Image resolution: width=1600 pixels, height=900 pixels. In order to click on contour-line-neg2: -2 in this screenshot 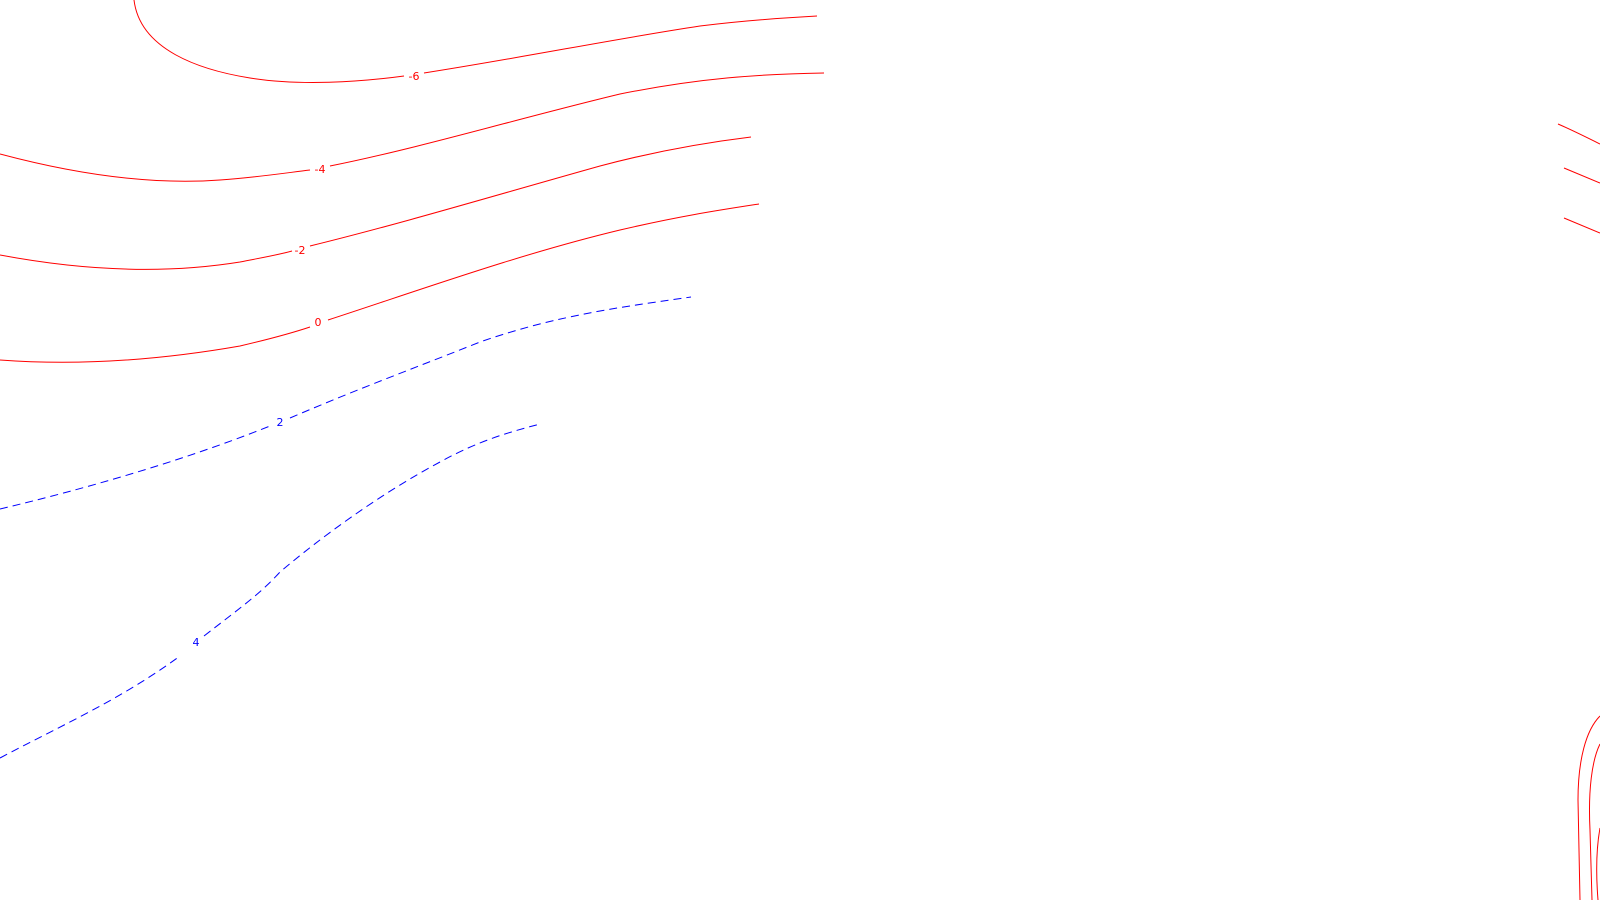, I will do `click(376, 203)`.